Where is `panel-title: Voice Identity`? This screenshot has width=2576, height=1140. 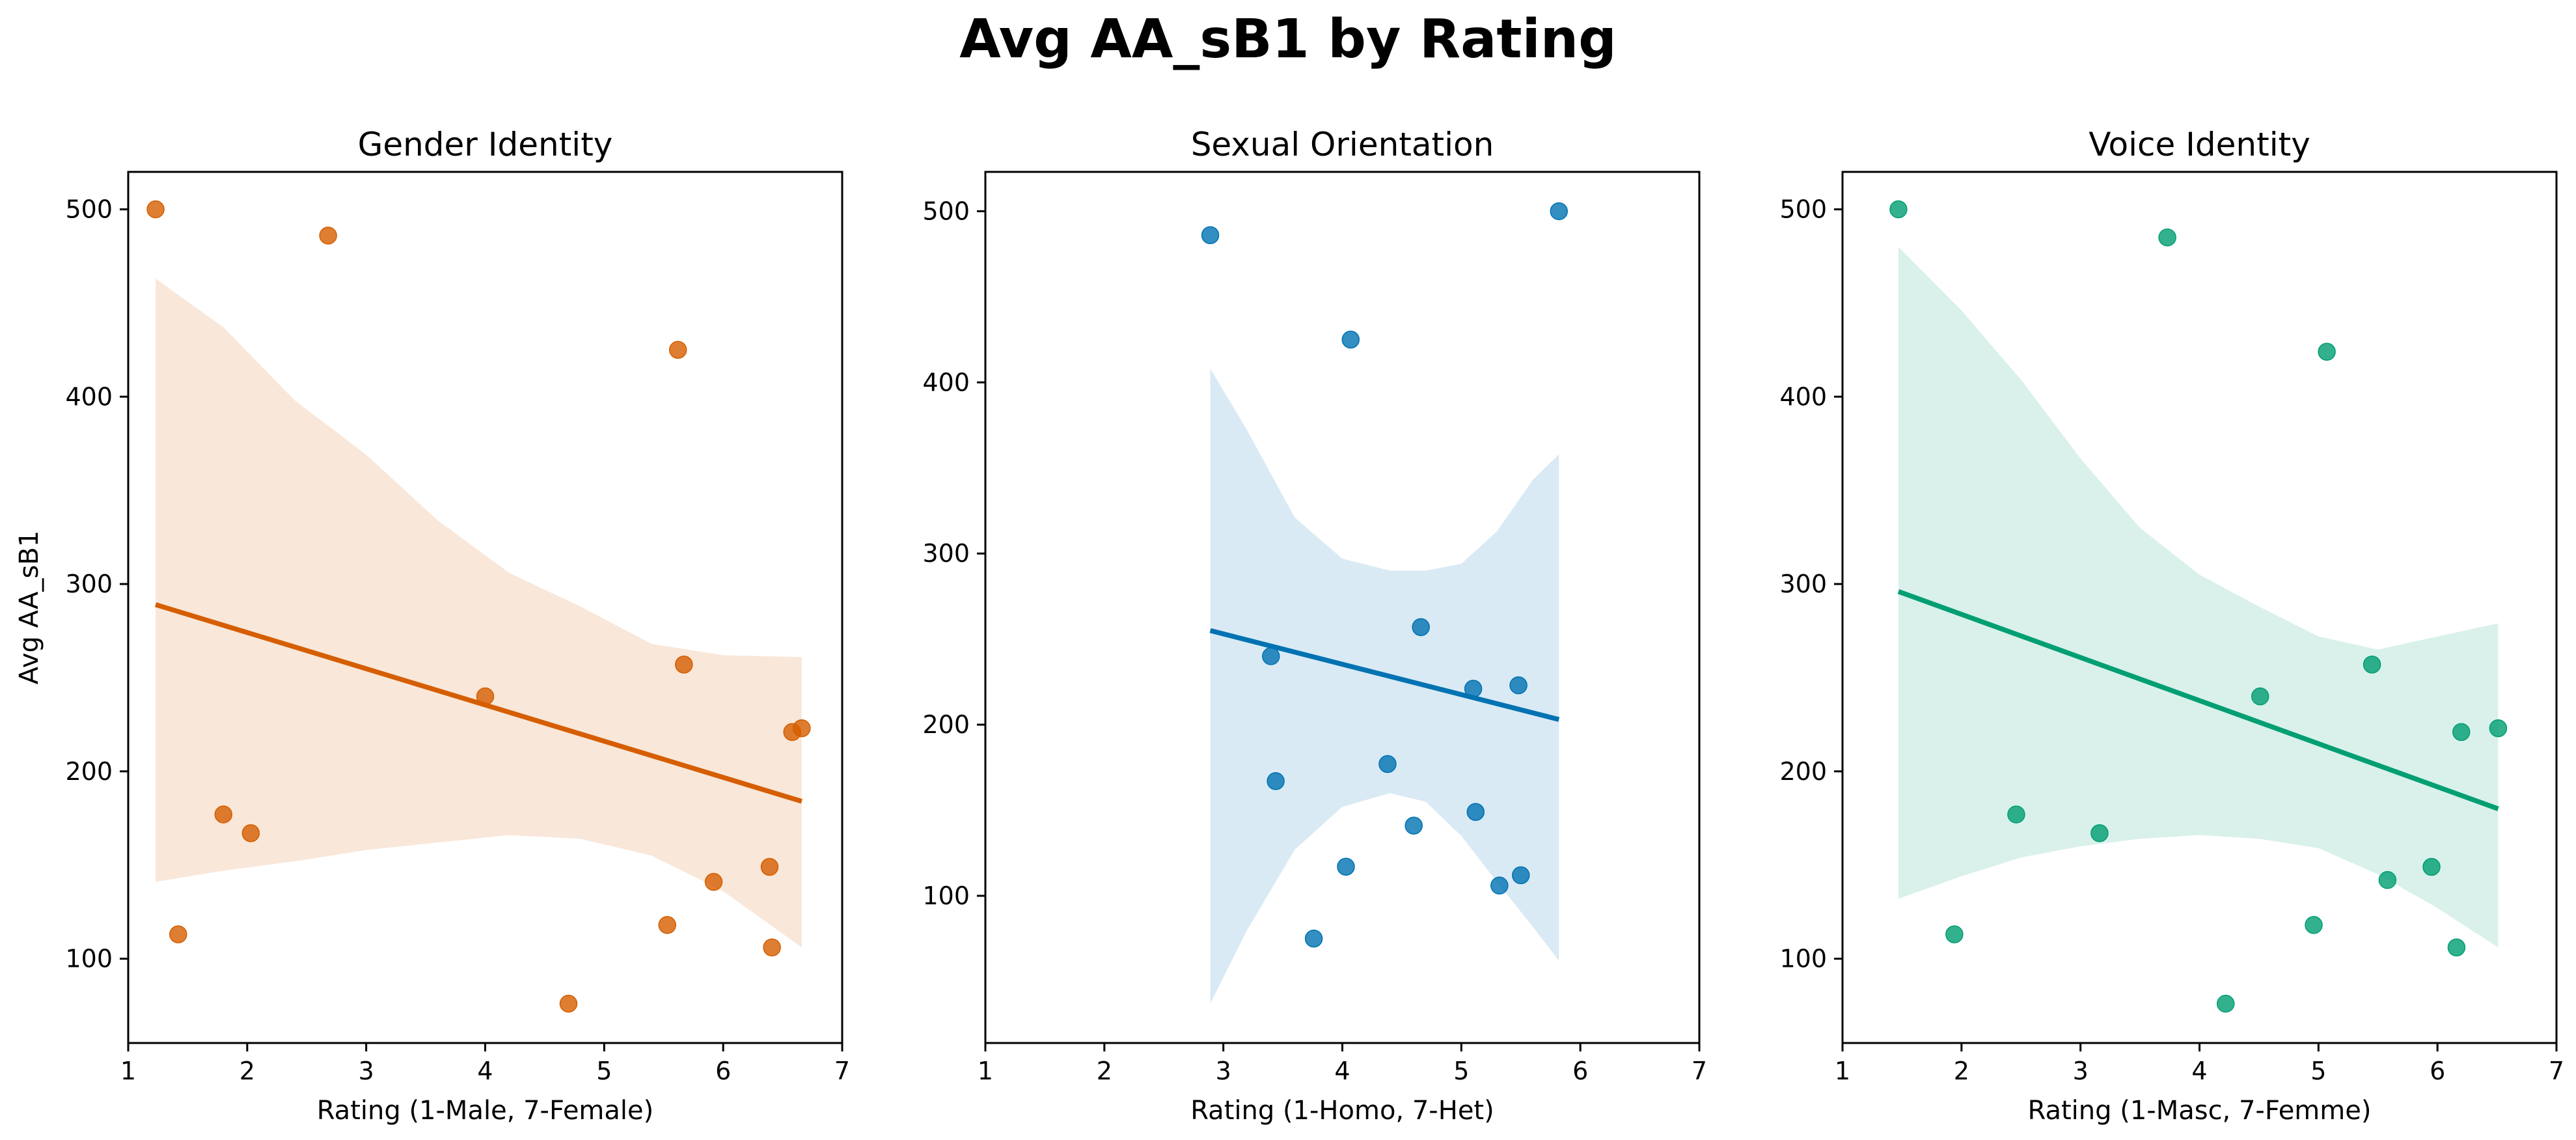
panel-title: Voice Identity is located at coordinates (2199, 144).